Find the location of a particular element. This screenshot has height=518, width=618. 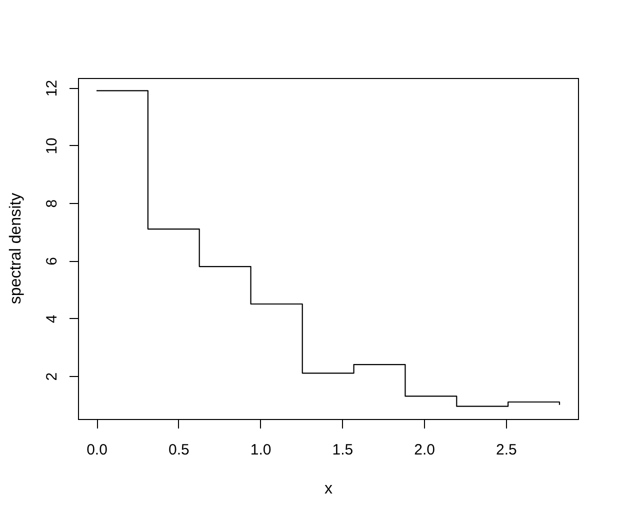

x-tick-label: 2.5 is located at coordinates (506, 450).